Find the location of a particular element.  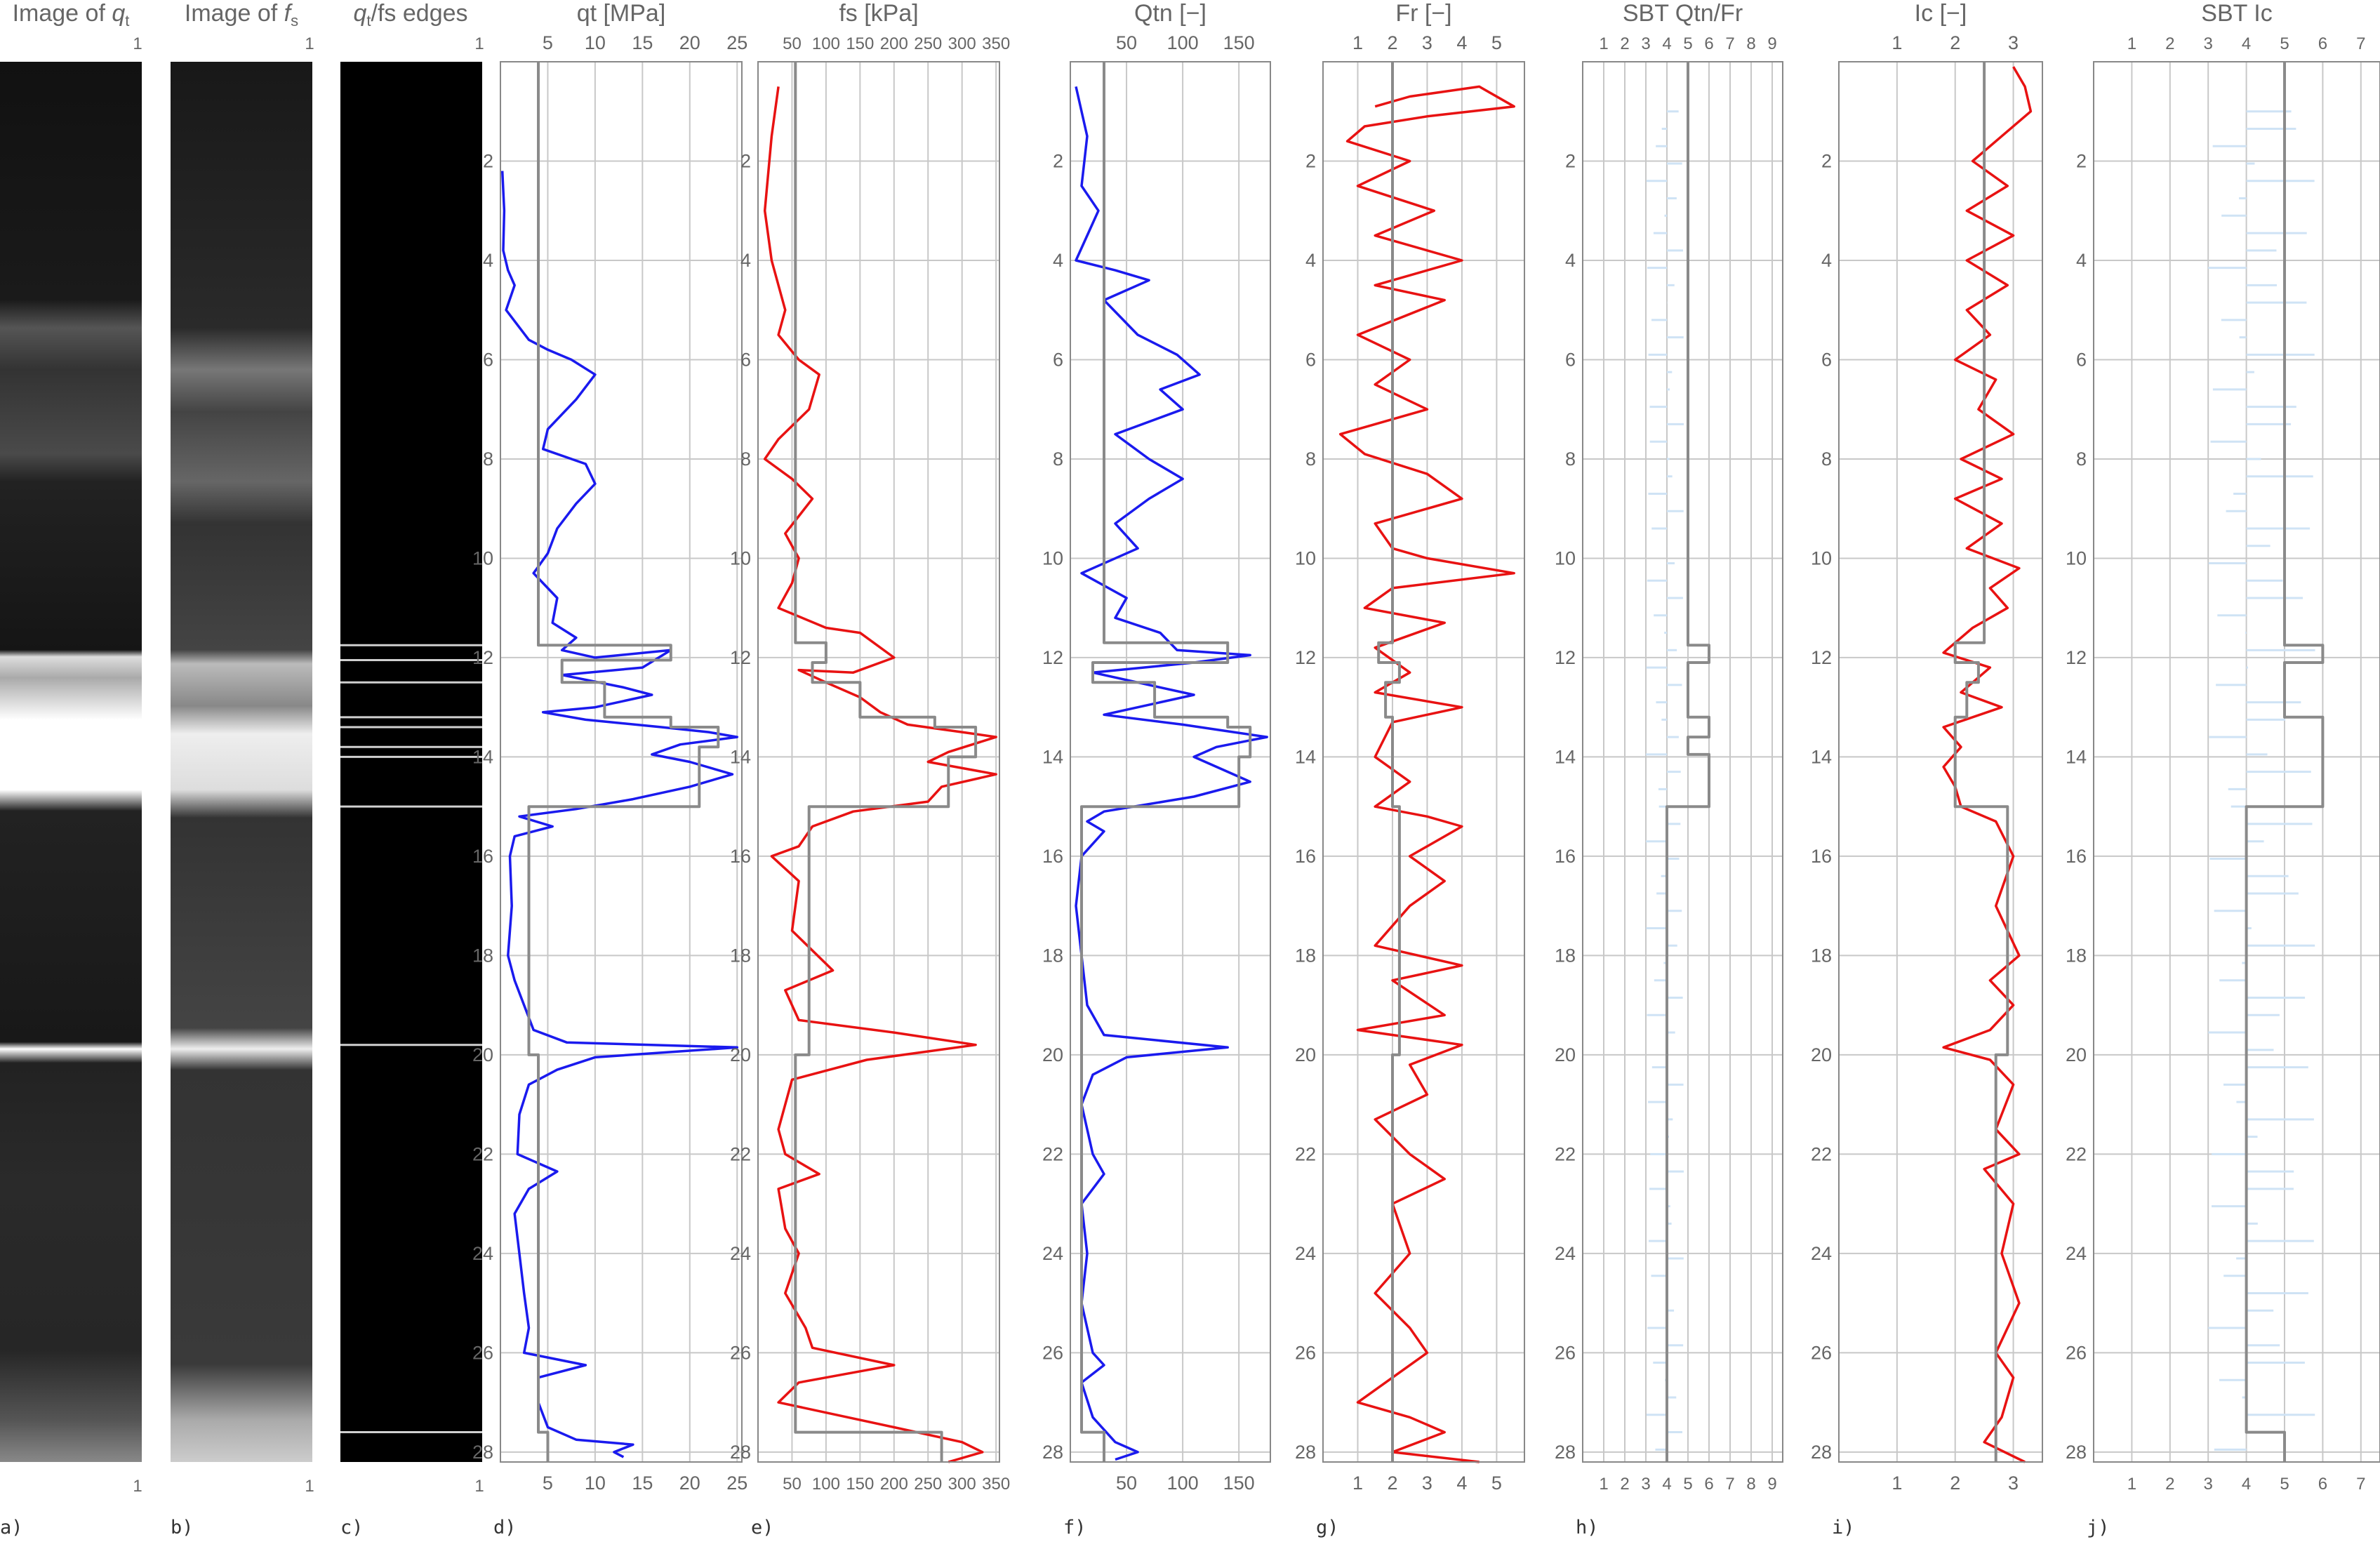

image-edges-tick-top: 1 is located at coordinates (479, 43).